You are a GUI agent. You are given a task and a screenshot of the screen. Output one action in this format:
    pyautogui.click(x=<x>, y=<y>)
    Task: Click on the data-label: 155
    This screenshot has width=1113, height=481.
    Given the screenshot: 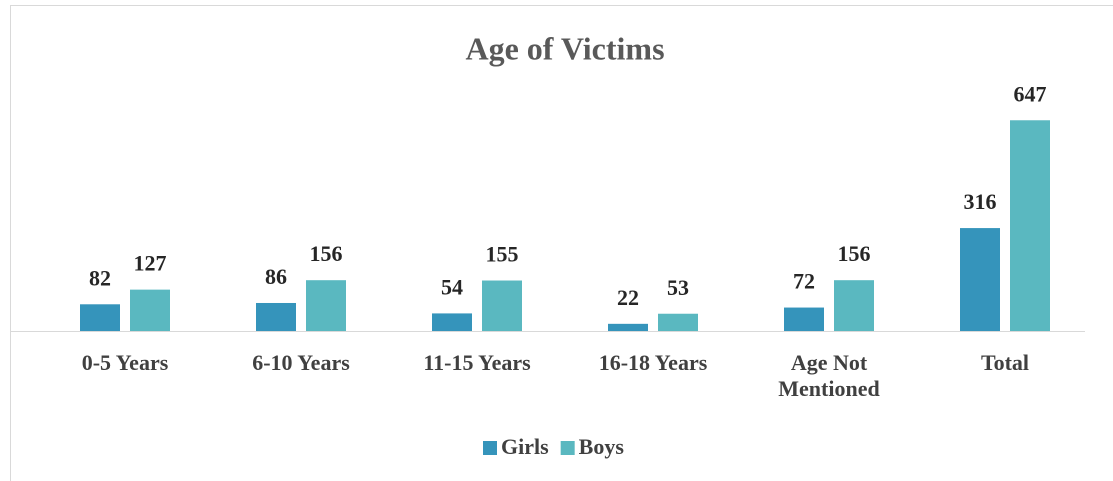 What is the action you would take?
    pyautogui.click(x=502, y=254)
    